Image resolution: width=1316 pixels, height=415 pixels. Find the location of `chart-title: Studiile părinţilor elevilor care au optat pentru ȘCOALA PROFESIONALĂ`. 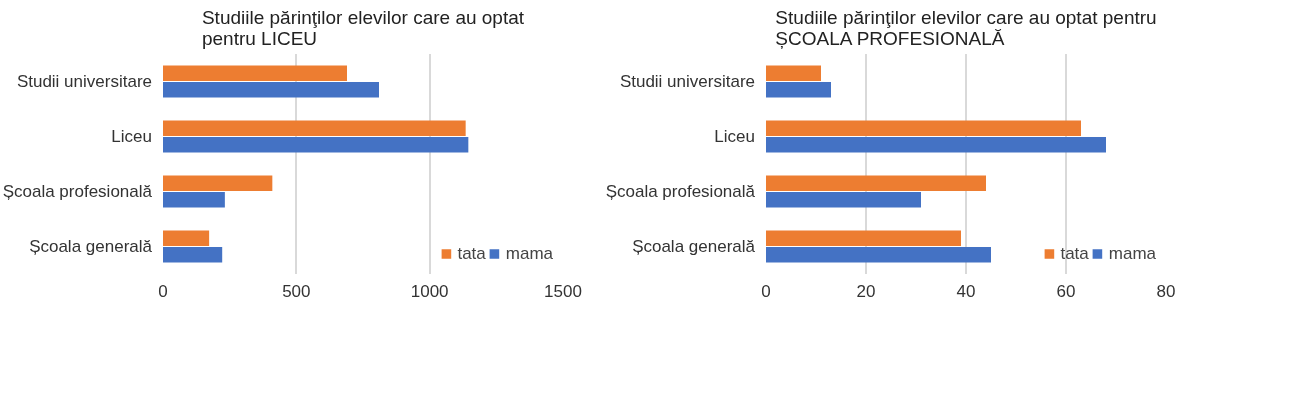

chart-title: Studiile părinţilor elevilor care au optat pentru ȘCOALA PROFESIONALĂ is located at coordinates (966, 28).